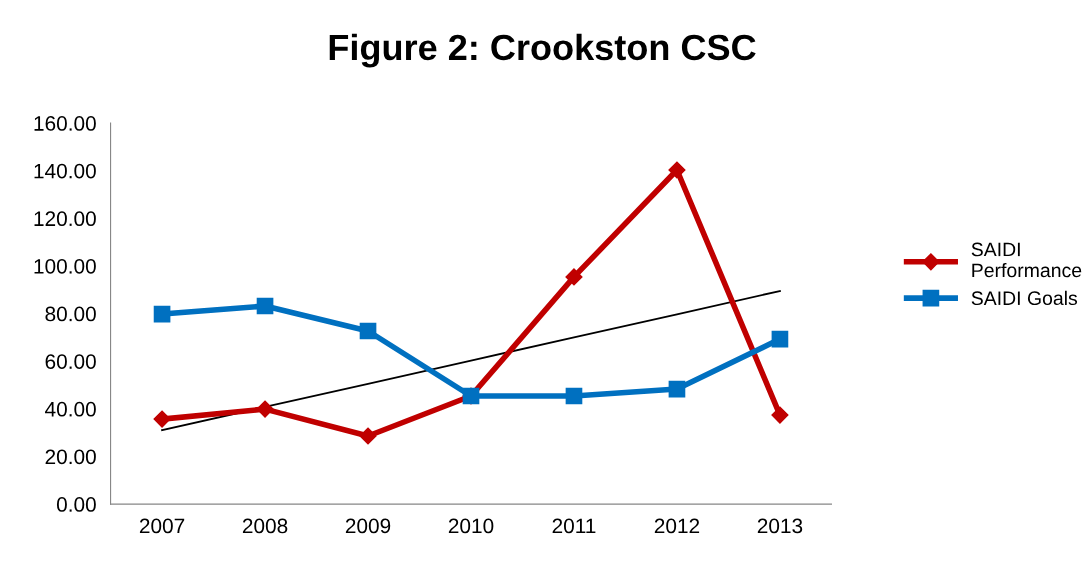  Describe the element at coordinates (471, 526) in the screenshot. I see `x-tick-label: 2010` at that location.